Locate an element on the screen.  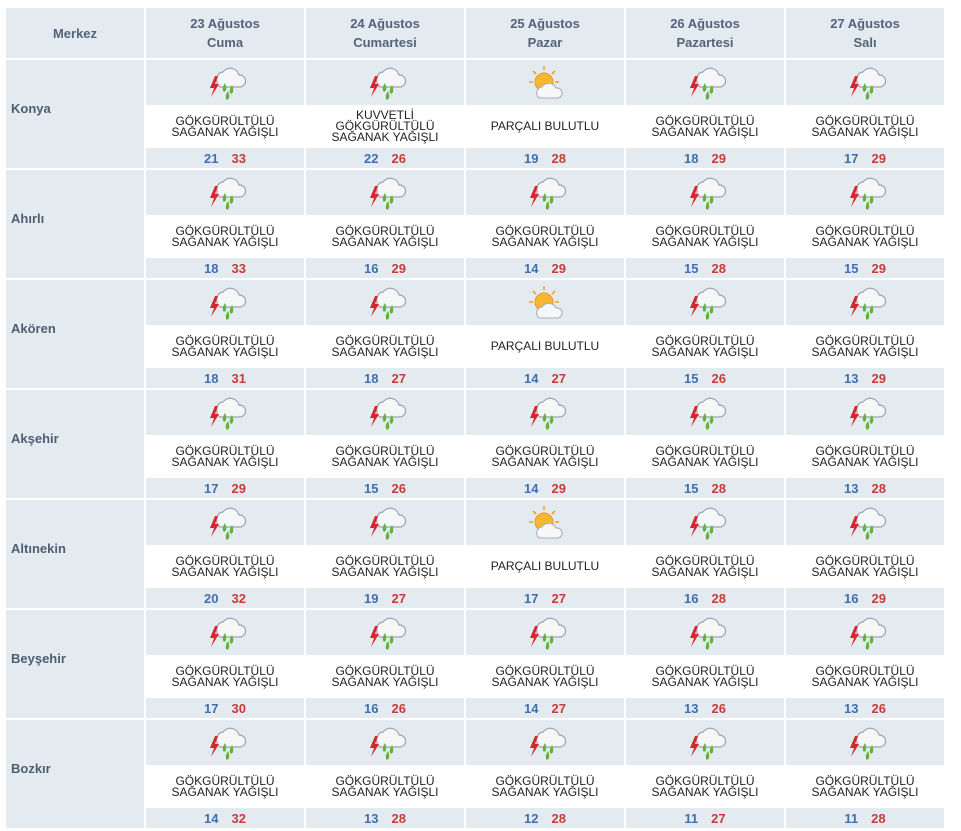
temperature-range: 18 31 is located at coordinates (225, 378).